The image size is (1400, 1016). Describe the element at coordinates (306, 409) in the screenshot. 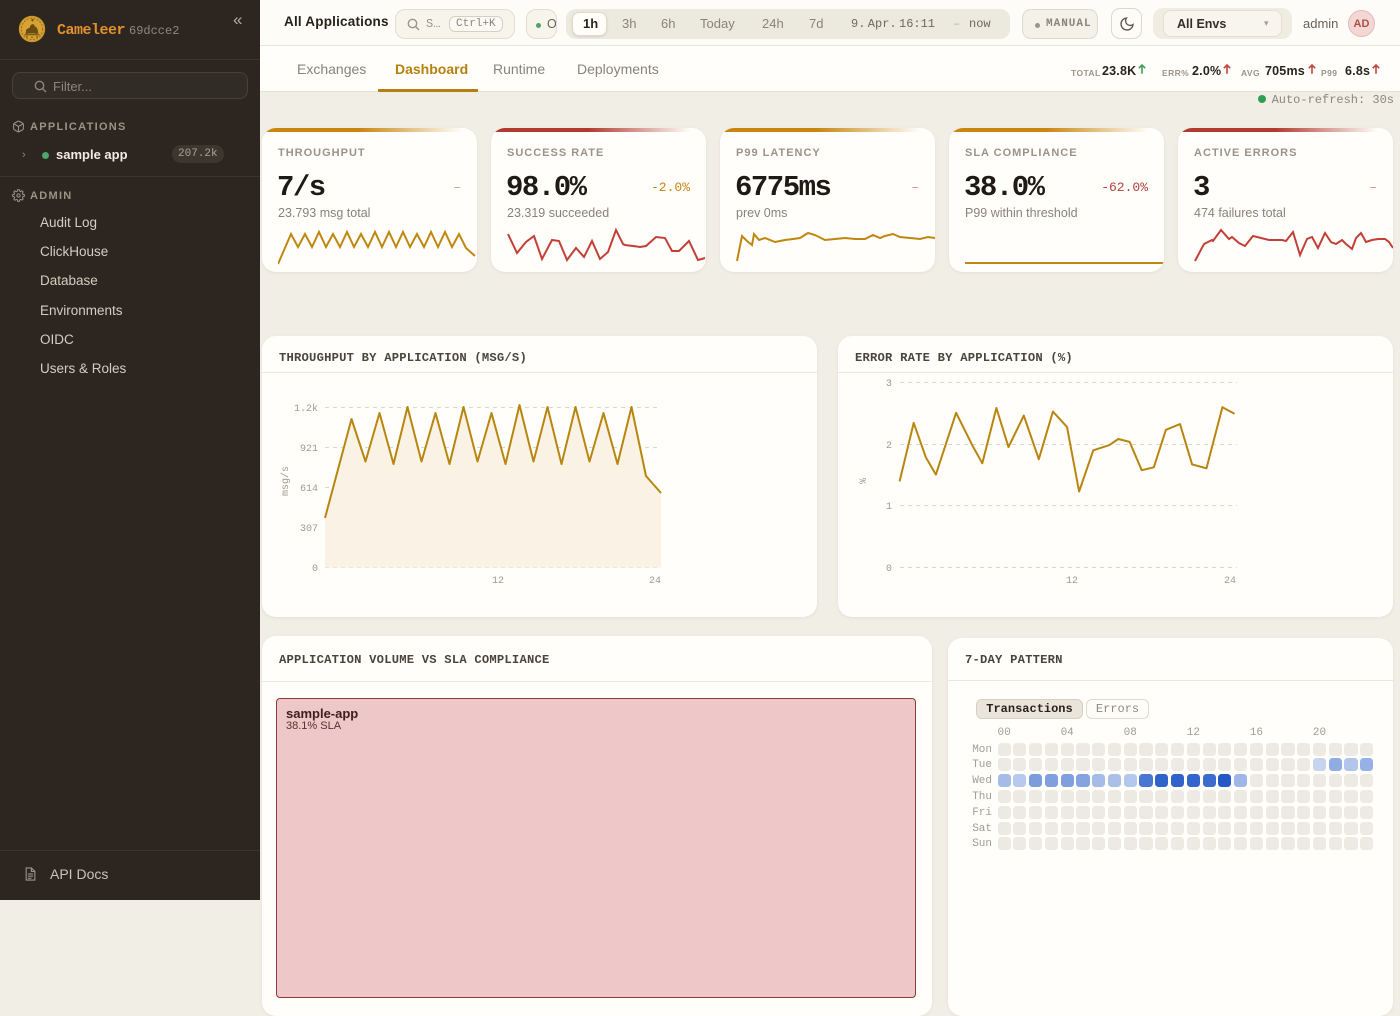

I see `svg-text: 1.2k` at that location.